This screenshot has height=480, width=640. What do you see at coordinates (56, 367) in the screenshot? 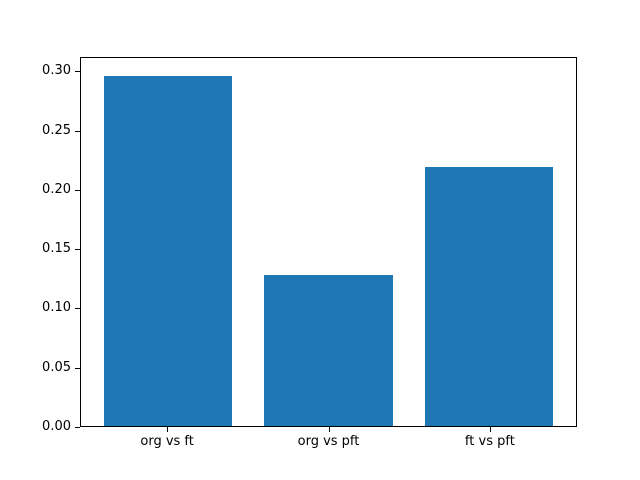
I see `y-tick-label: 0.05` at bounding box center [56, 367].